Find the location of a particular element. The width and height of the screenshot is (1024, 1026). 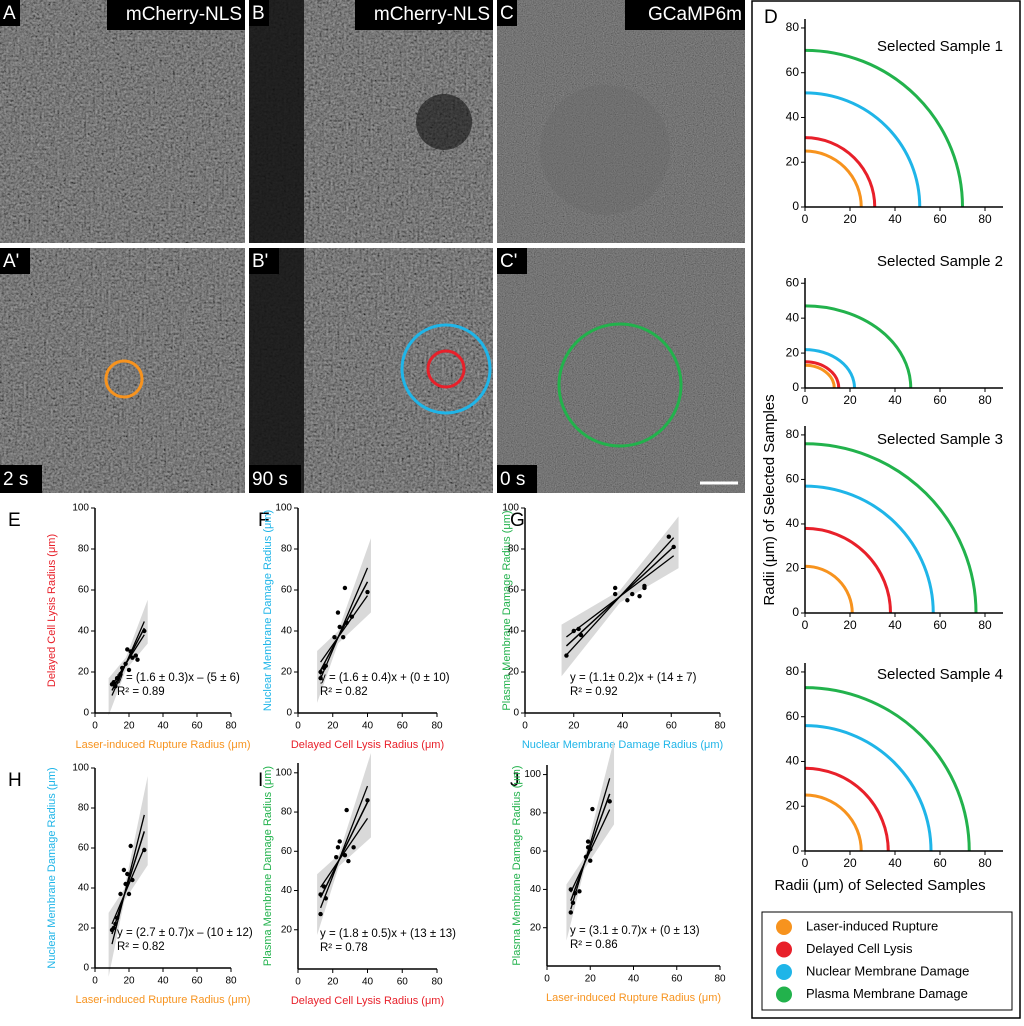

time-label: 0 s is located at coordinates (512, 479).